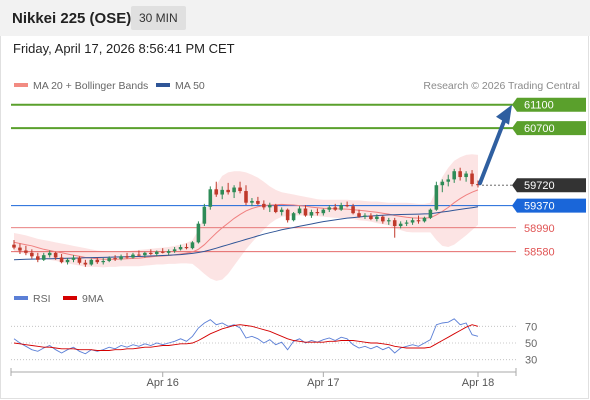 The height and width of the screenshot is (400, 590). I want to click on rsi-tick-label: 70, so click(531, 327).